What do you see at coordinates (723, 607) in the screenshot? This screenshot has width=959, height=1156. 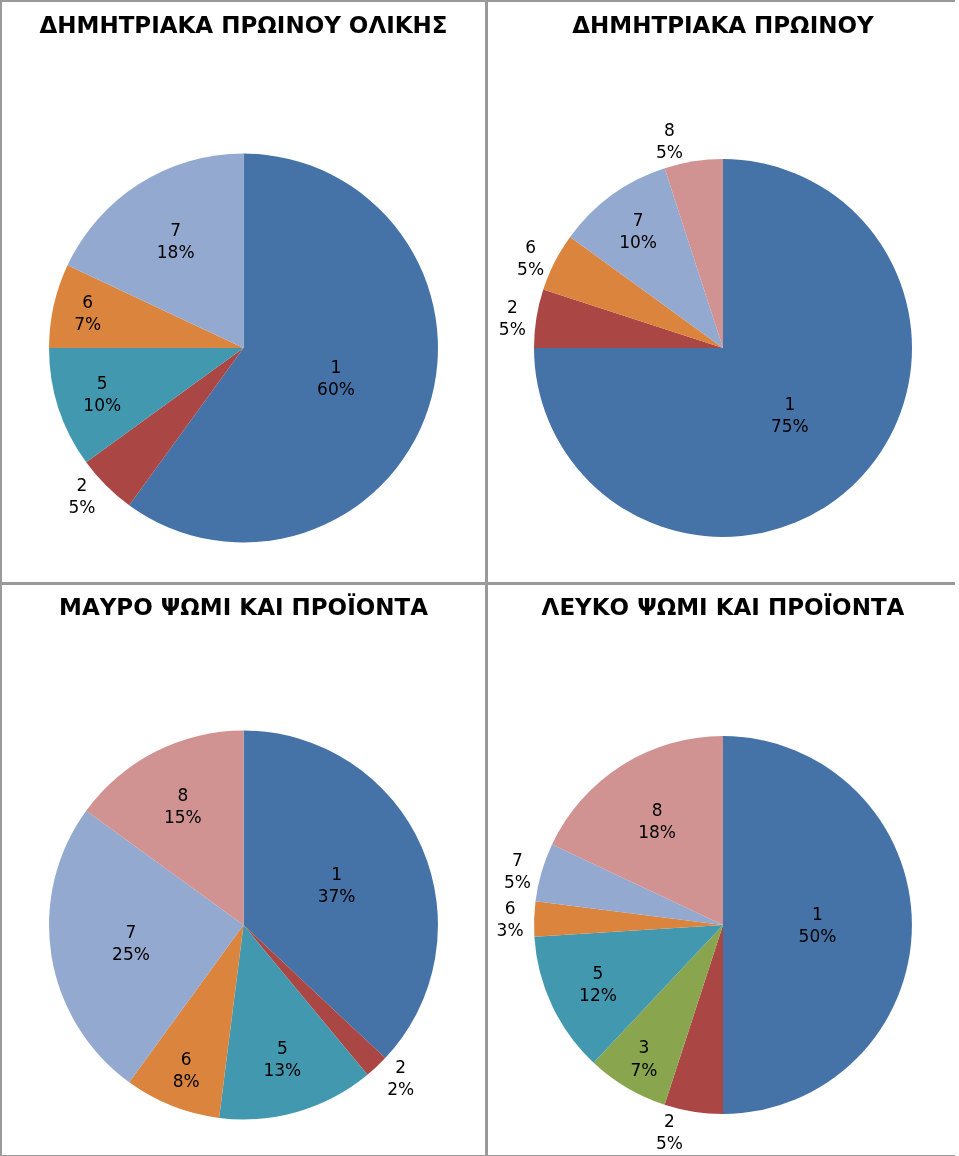 I see `chart-title: ΛΕΥΚΟ ΨΩΜΙ ΚΑΙ ΠΡΟΪΟΝΤΑ` at bounding box center [723, 607].